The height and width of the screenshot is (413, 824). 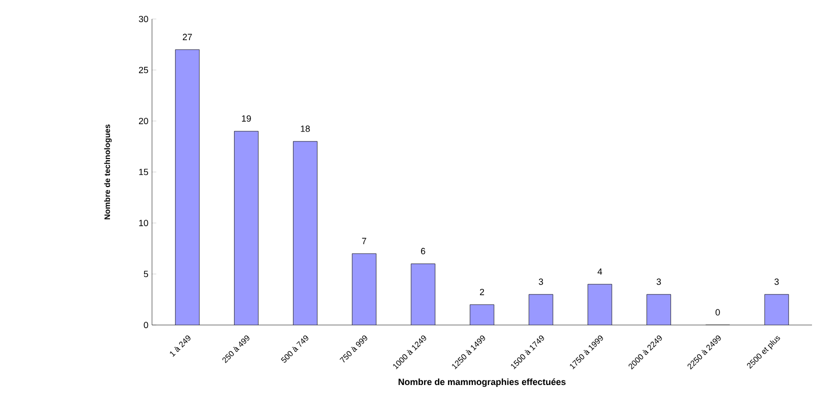 I want to click on data-label: 2, so click(x=482, y=292).